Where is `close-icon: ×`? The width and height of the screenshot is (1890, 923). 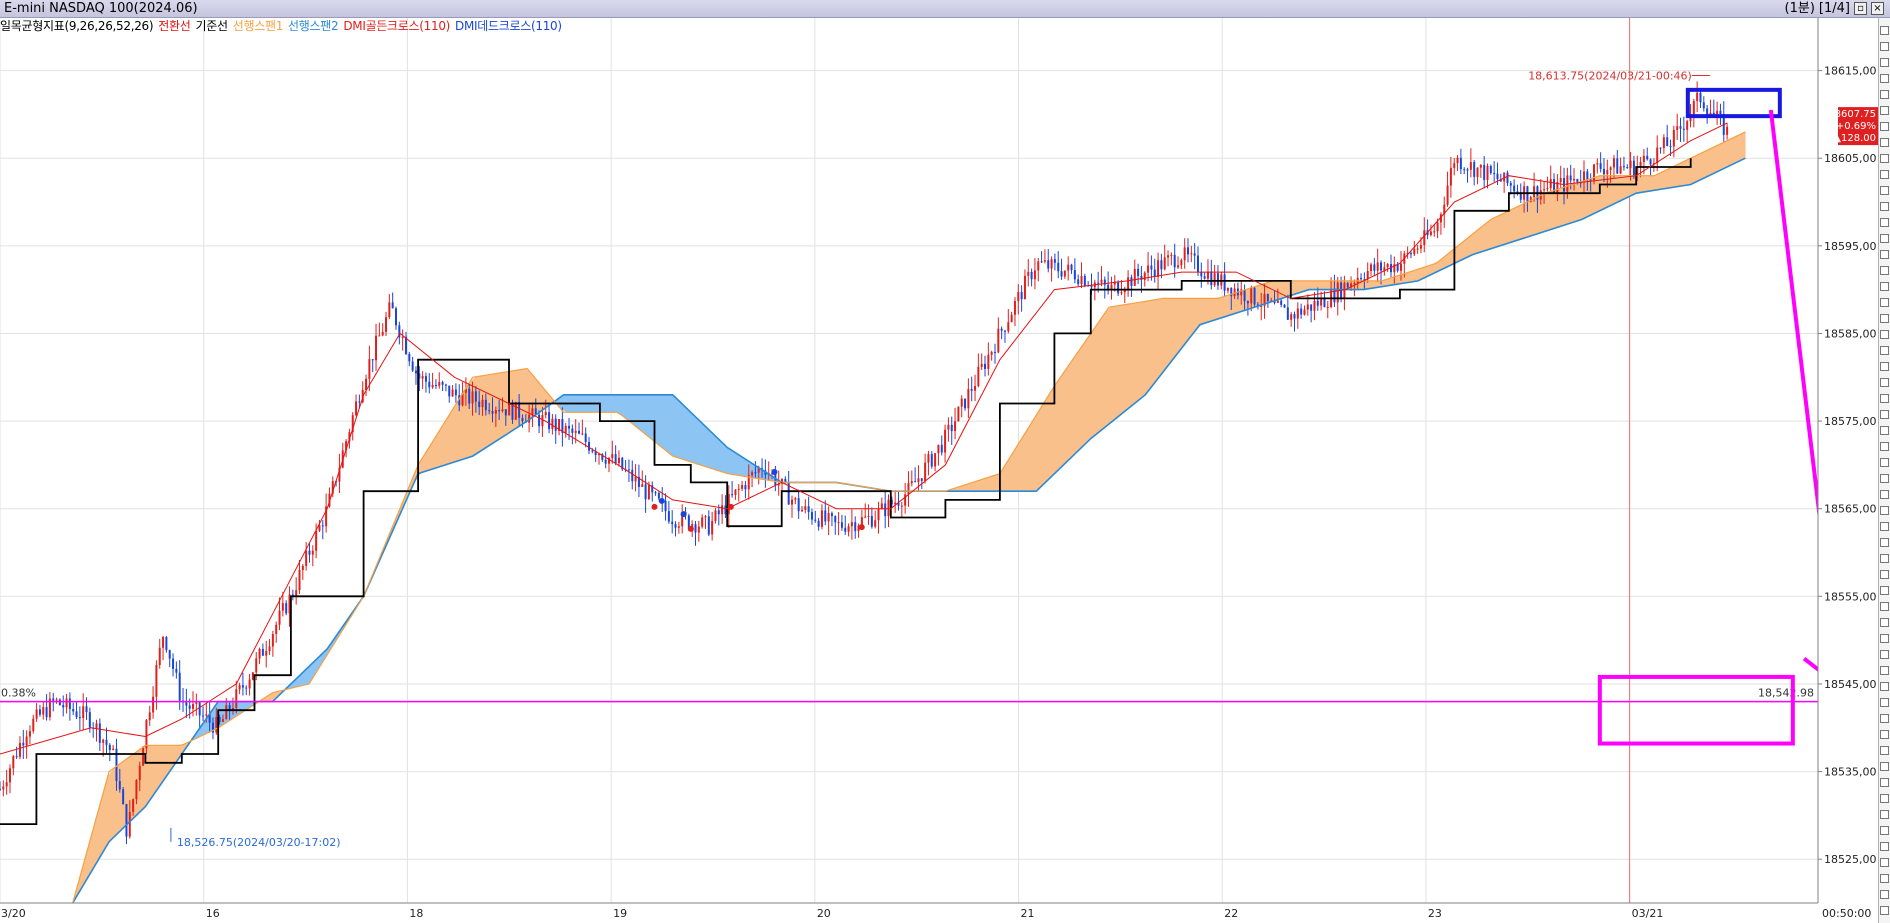
close-icon: × is located at coordinates (1877, 8).